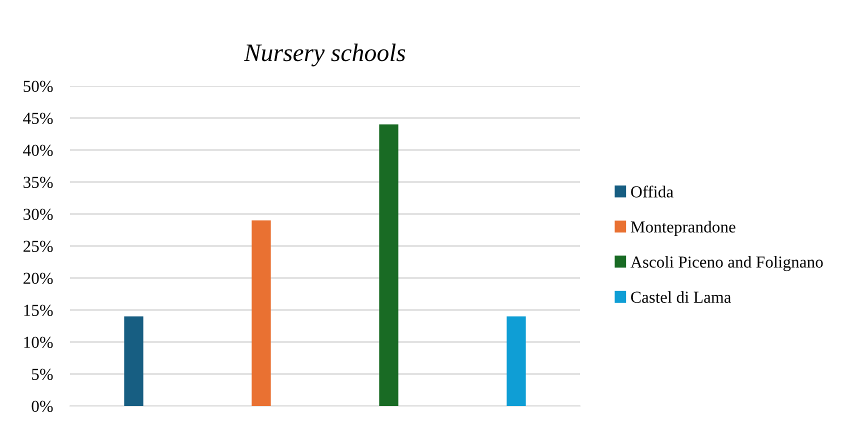 The width and height of the screenshot is (853, 428). What do you see at coordinates (38, 150) in the screenshot?
I see `y-tick-label: 40%` at bounding box center [38, 150].